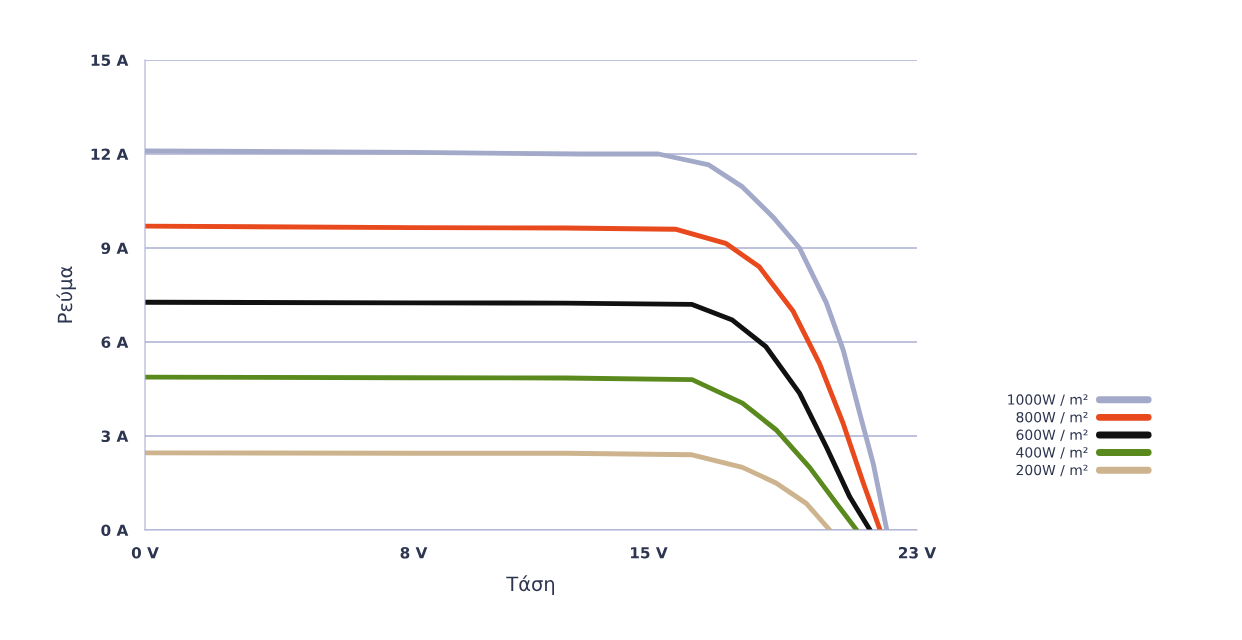  Describe the element at coordinates (115, 530) in the screenshot. I see `y-tick-label: 0 A` at that location.